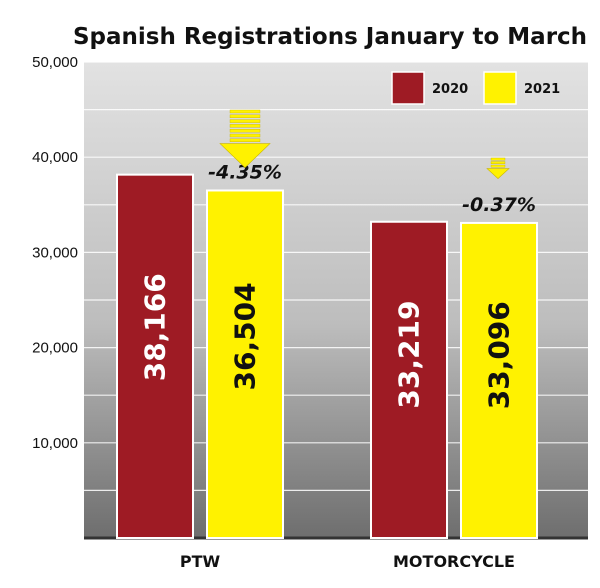 Image resolution: width=600 pixels, height=588 pixels. What do you see at coordinates (245, 336) in the screenshot?
I see `bar-value-label: 36,504` at bounding box center [245, 336].